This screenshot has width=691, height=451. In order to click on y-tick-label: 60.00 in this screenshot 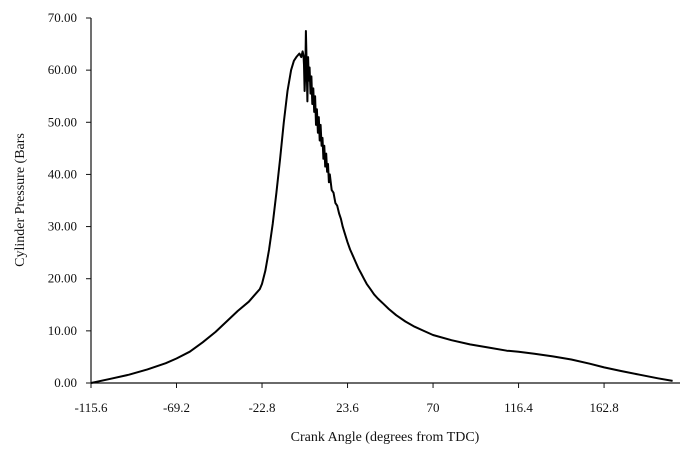, I will do `click(62, 69)`.